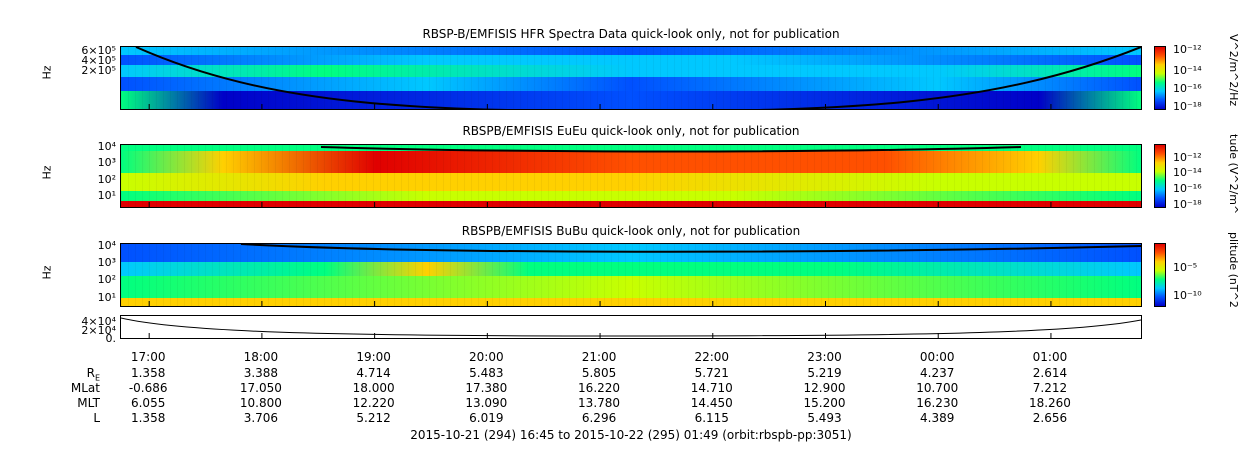  What do you see at coordinates (106, 162) in the screenshot?
I see `y-tick-label: 10³` at bounding box center [106, 162].